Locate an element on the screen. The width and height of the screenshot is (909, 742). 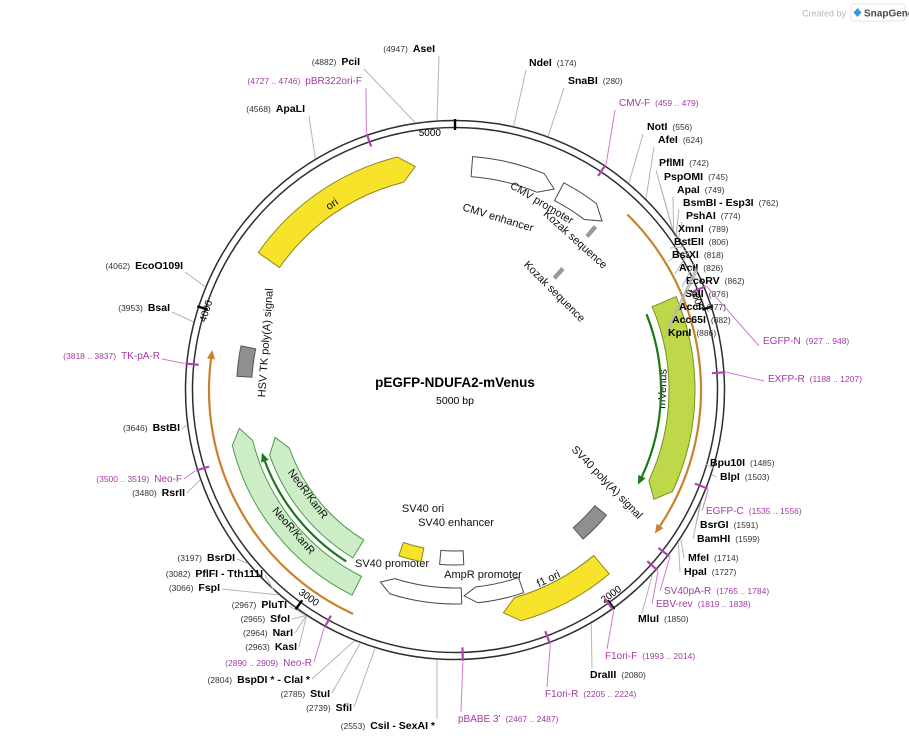
enzyme-site-Acc65I: Acc65I (882) is located at coordinates (699, 298).